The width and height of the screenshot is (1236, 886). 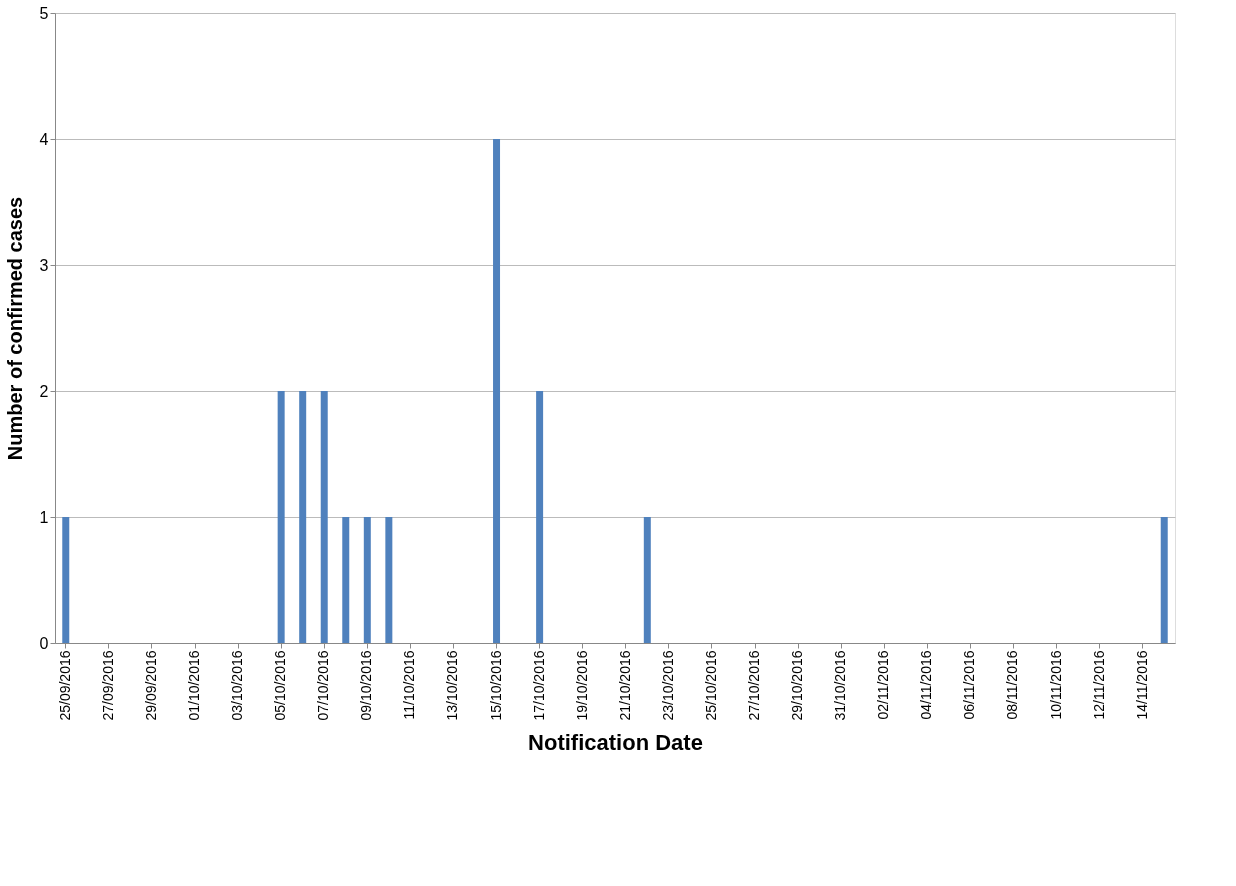 I want to click on y-tick-label: 5, so click(x=44, y=13).